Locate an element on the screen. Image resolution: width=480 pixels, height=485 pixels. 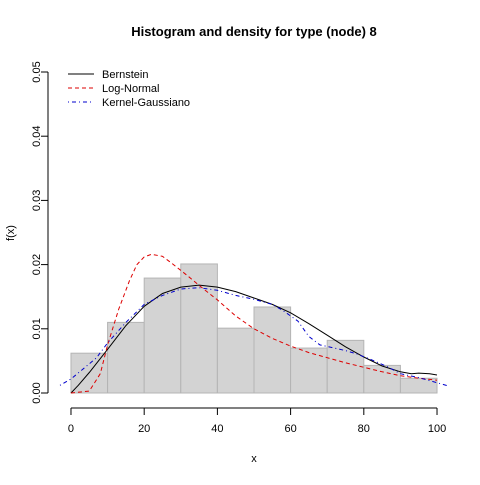
x-tick-label: 20 is located at coordinates (144, 429).